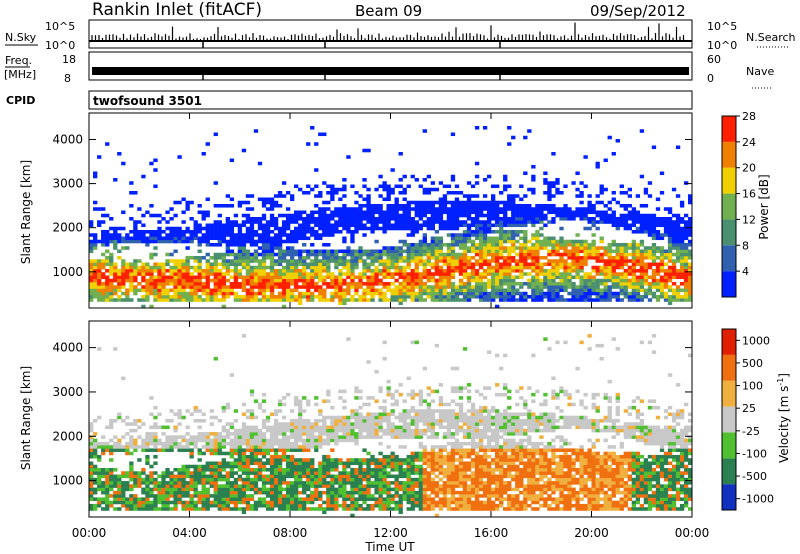 This screenshot has width=800, height=554. Describe the element at coordinates (722, 45) in the screenshot. I see `noise-right-tick-bottom: 10^0` at that location.